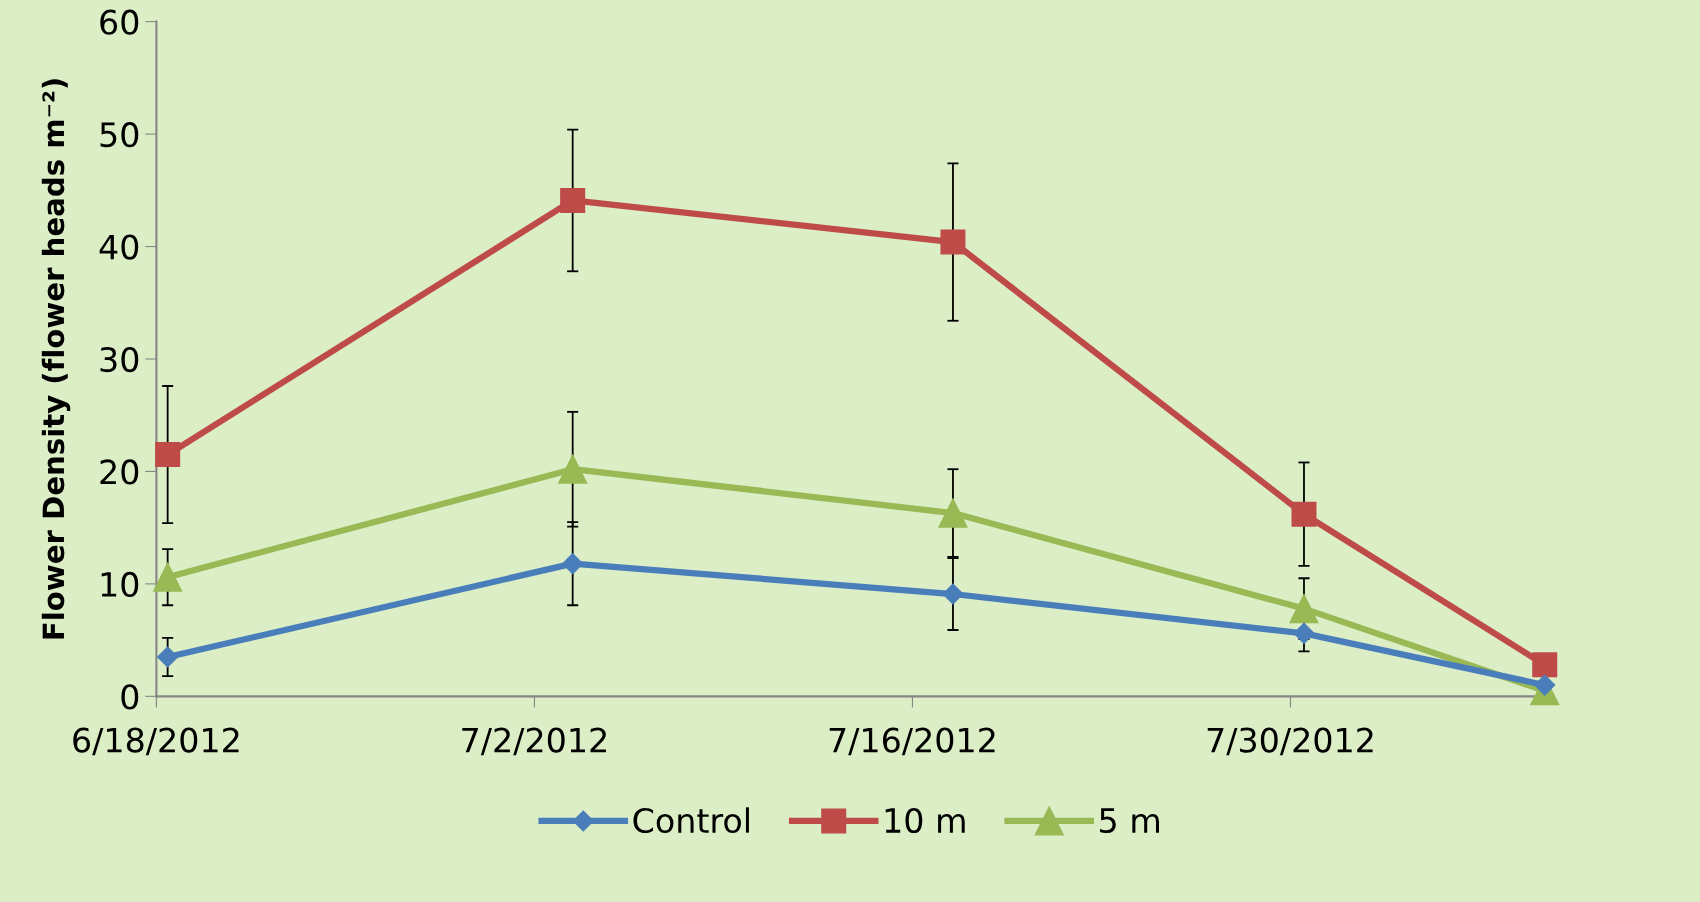 This screenshot has width=1700, height=902. Describe the element at coordinates (120, 584) in the screenshot. I see `y-tick-label: 10` at that location.